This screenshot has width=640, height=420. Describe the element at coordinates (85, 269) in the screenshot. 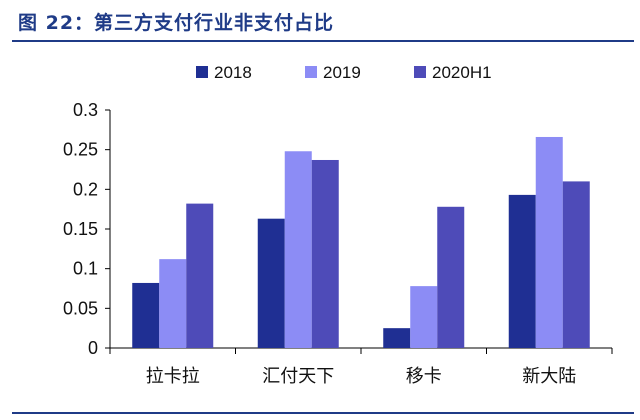

I see `y-tick-label: 0.1` at that location.